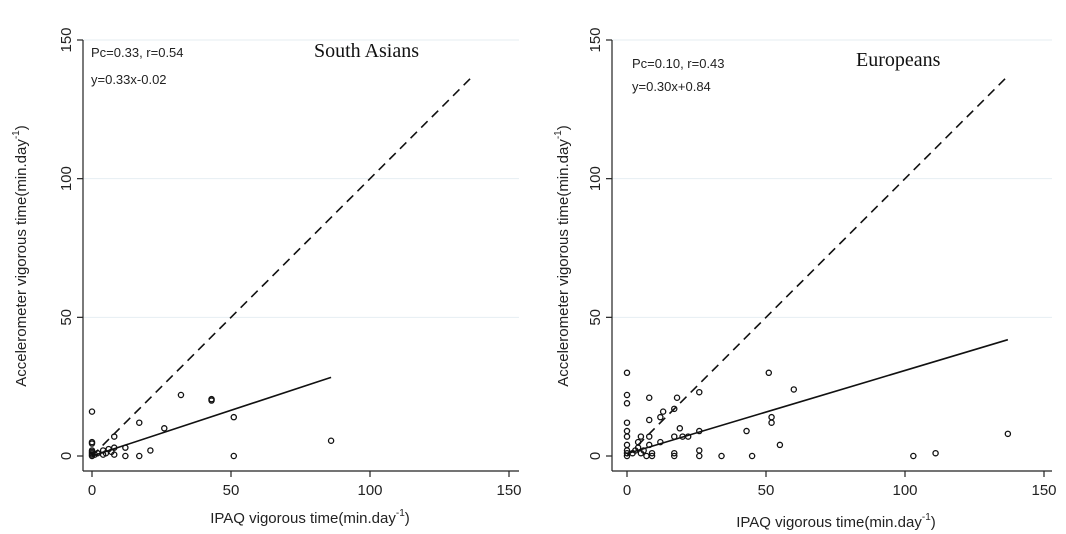  What do you see at coordinates (129, 79) in the screenshot?
I see `annotation-equation: y=0.33x-0.02` at bounding box center [129, 79].